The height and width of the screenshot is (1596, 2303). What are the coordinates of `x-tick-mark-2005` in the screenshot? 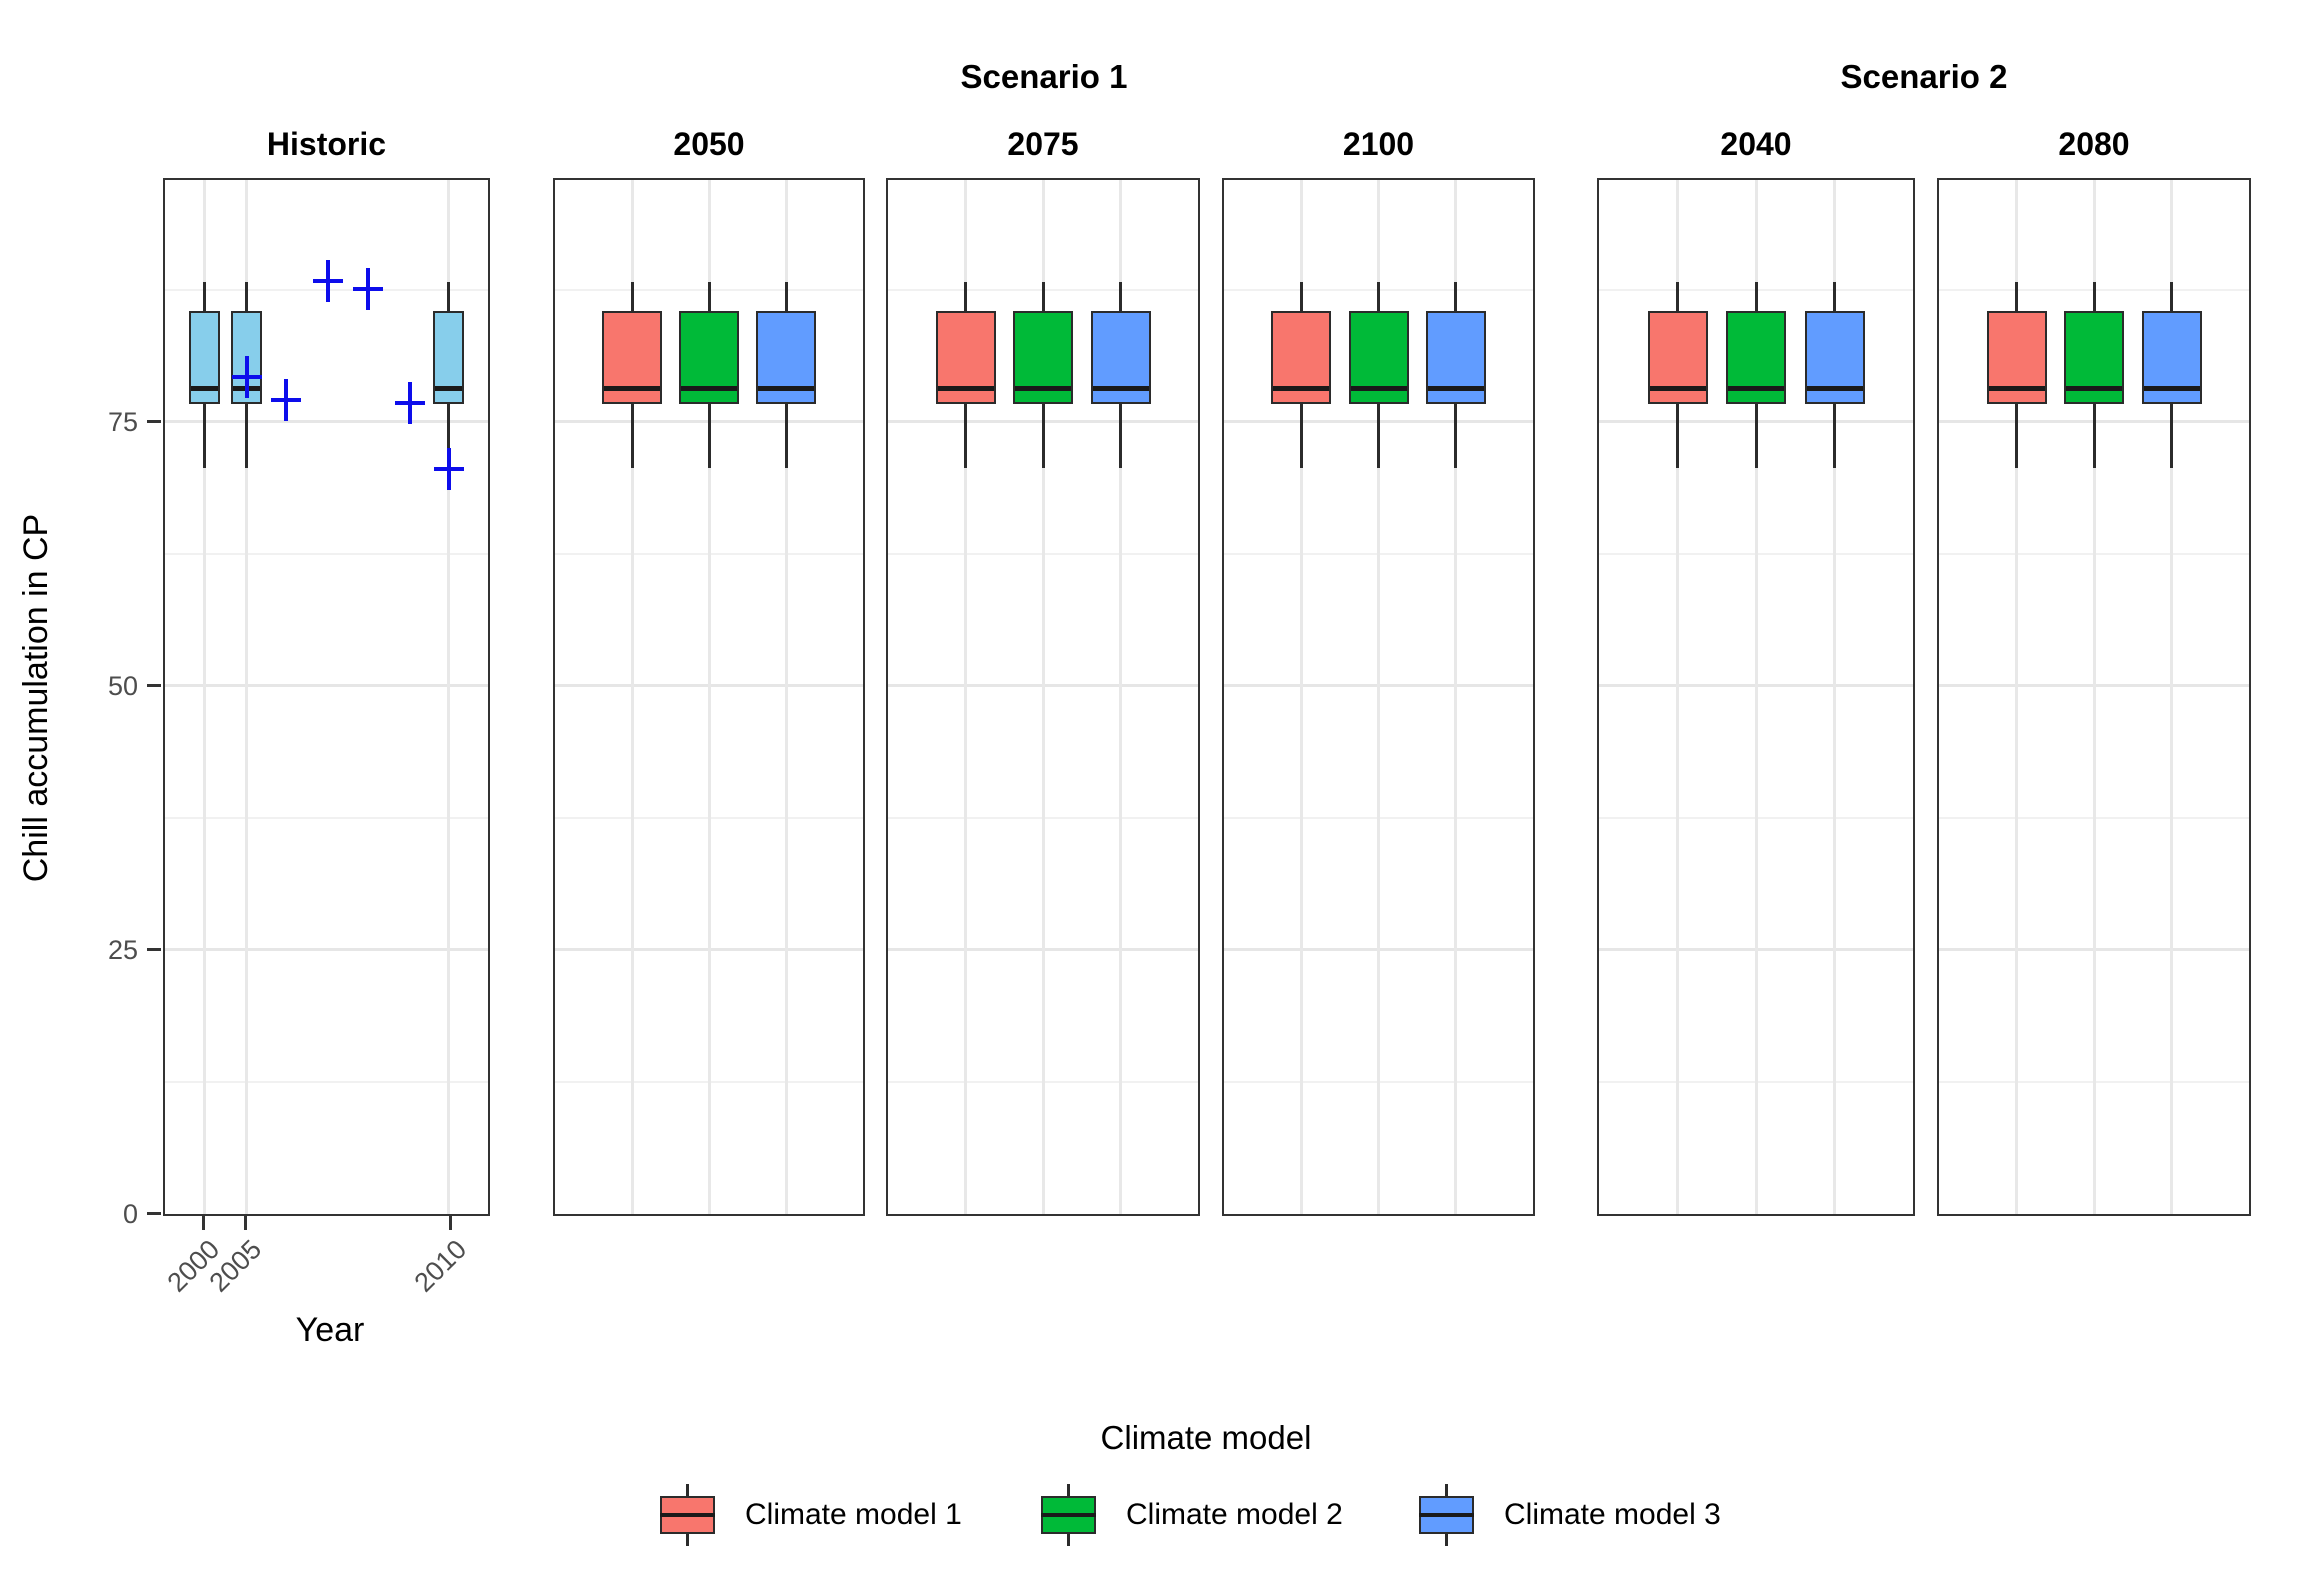 It's located at (245, 1223).